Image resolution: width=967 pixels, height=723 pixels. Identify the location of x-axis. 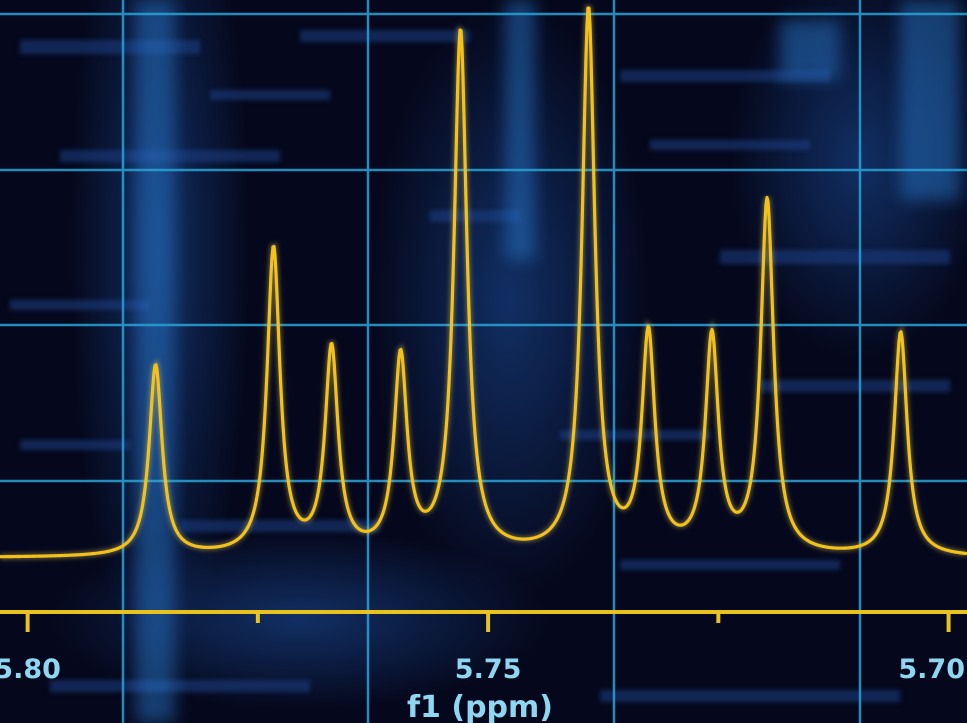
(483, 621).